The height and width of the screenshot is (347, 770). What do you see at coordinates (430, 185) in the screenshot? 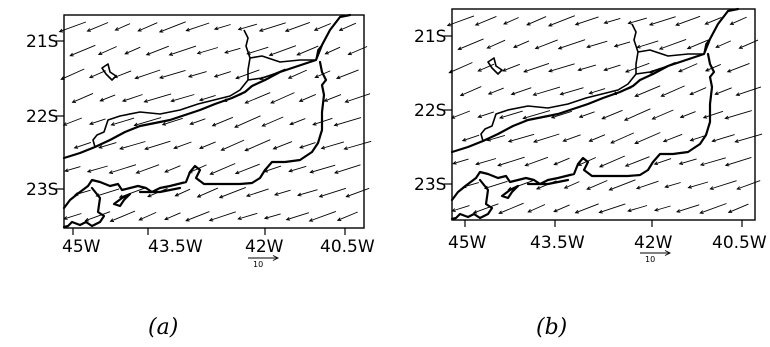
I see `lat-label-23s: 23S` at bounding box center [430, 185].